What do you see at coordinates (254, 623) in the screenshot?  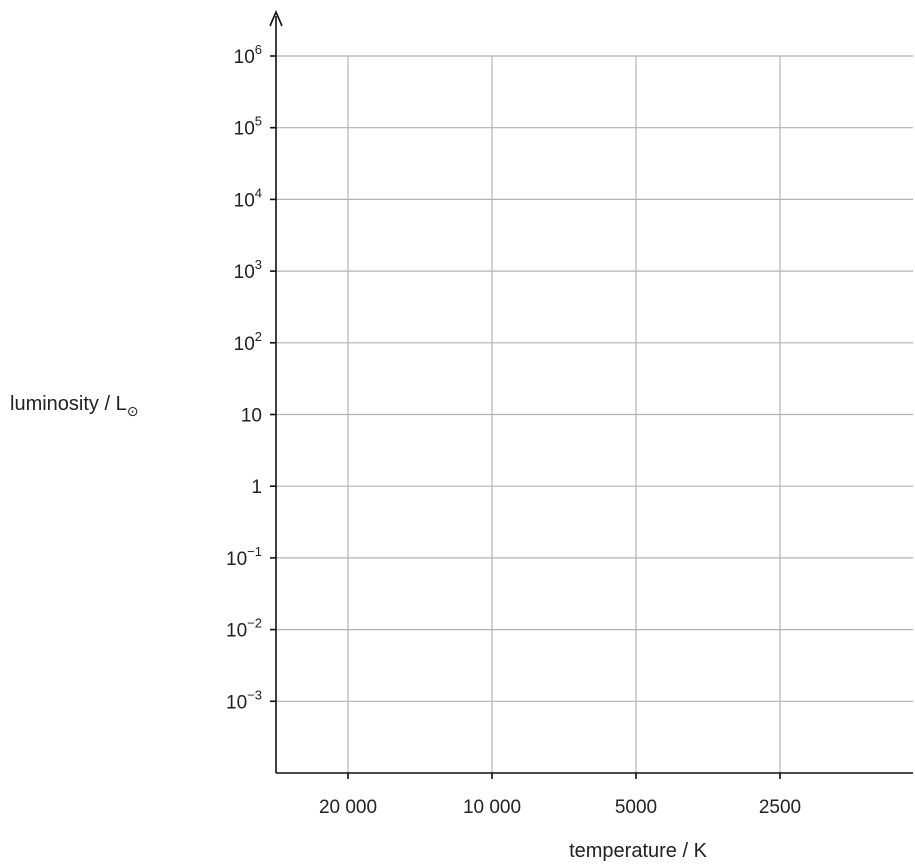 I see `y-tick-label-exponent: −2` at bounding box center [254, 623].